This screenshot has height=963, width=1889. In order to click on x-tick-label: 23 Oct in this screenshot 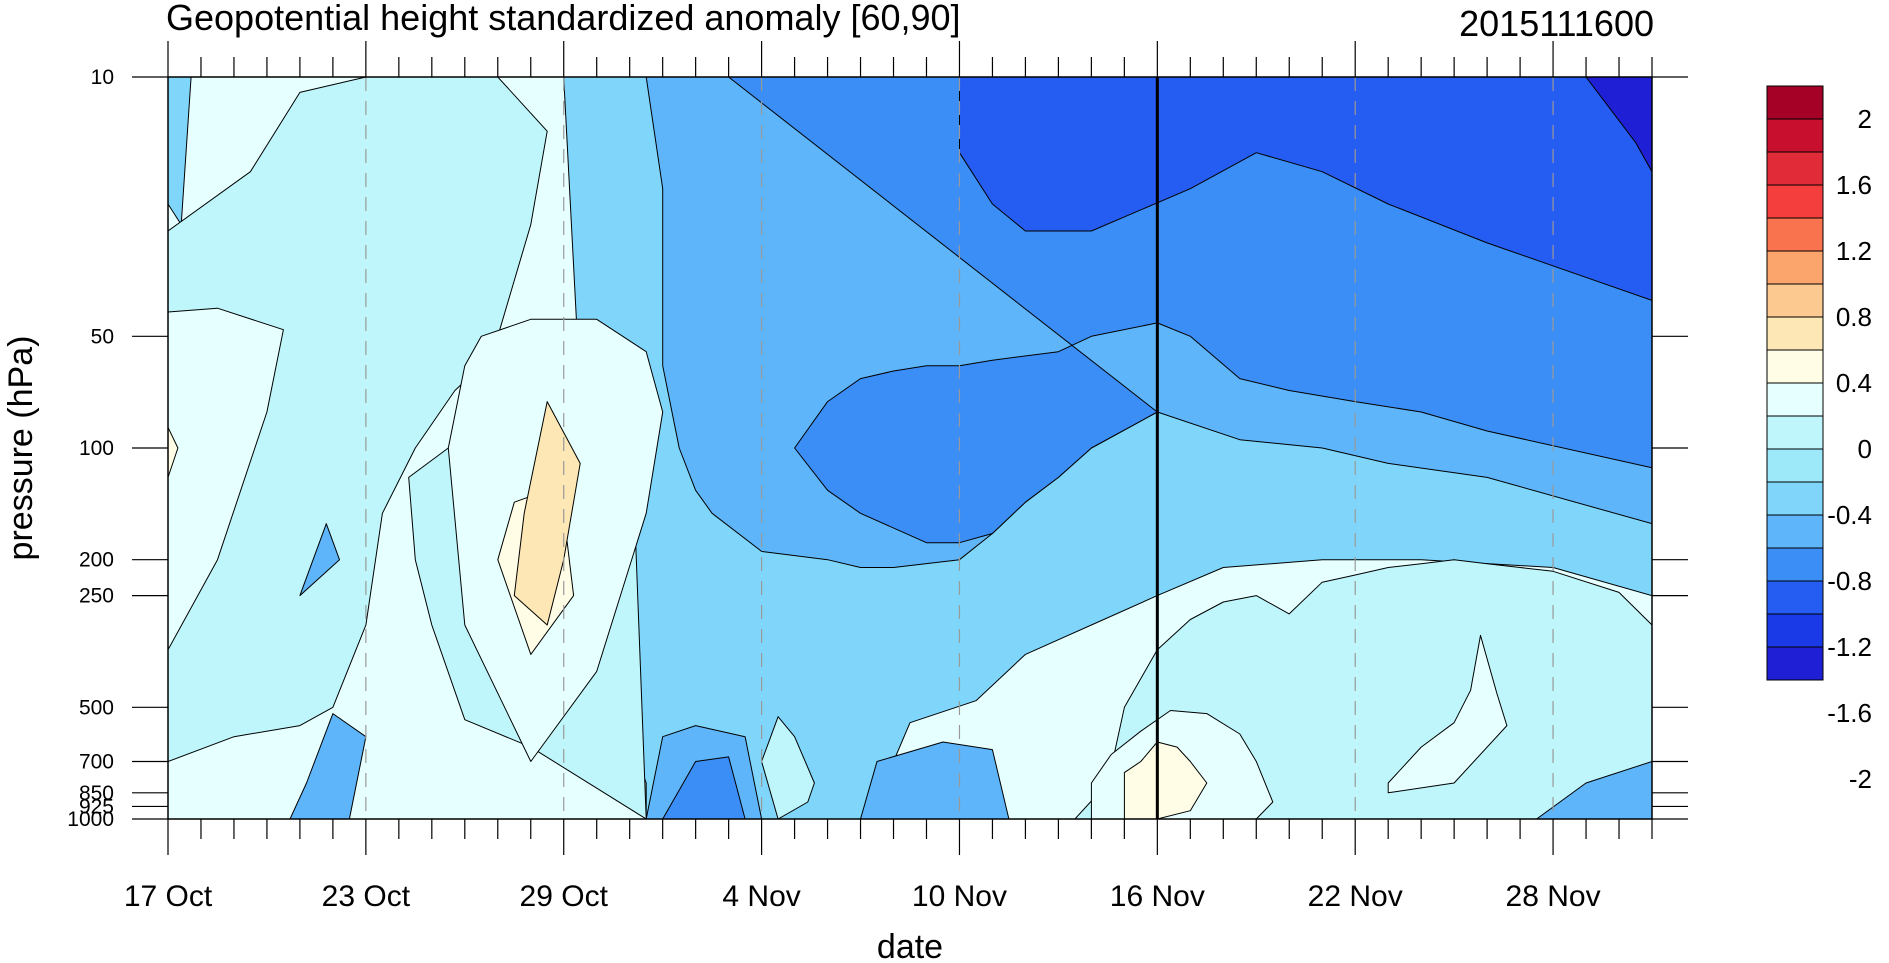, I will do `click(366, 896)`.